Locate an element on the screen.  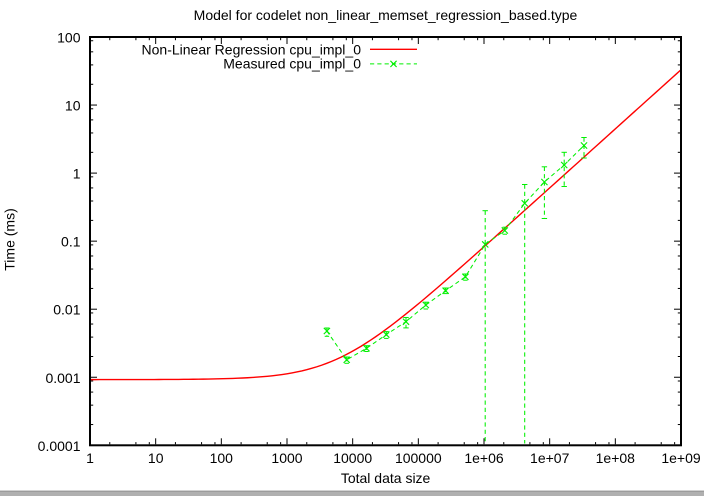
svg-text: 100000 is located at coordinates (418, 458).